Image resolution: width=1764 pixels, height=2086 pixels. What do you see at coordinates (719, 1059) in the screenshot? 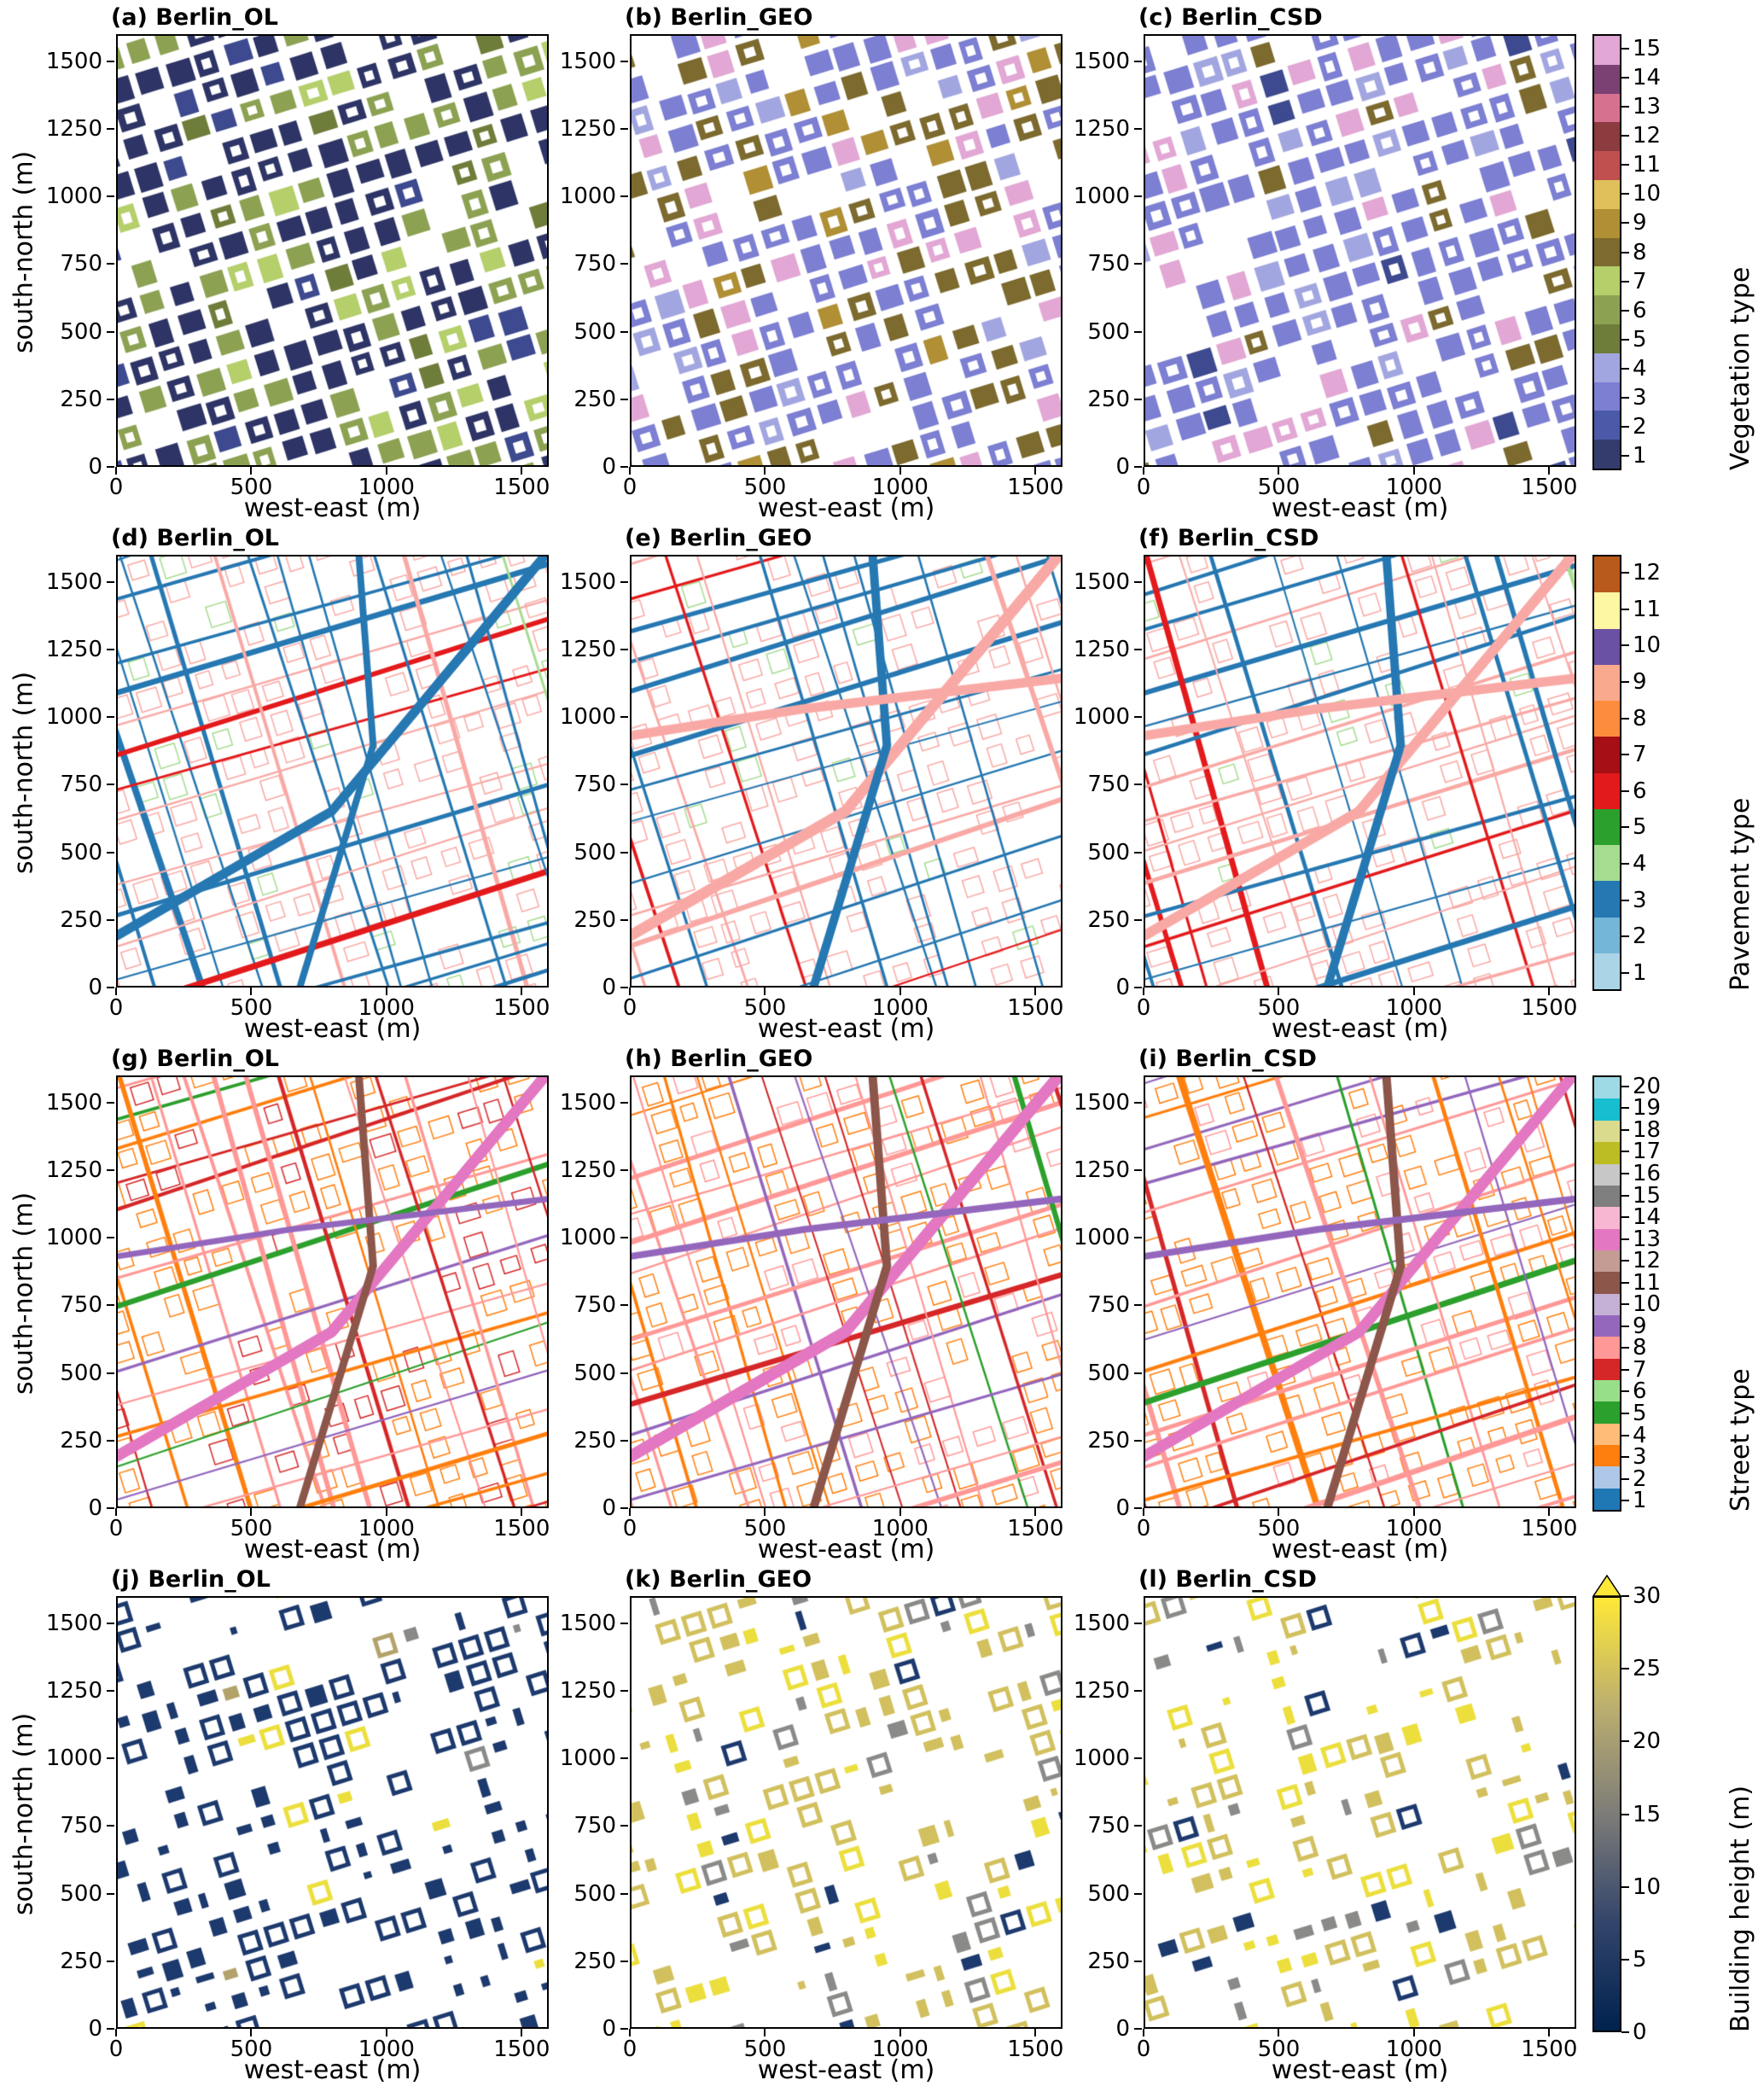
I see `panel-title: (h) Berlin_GEO` at bounding box center [719, 1059].